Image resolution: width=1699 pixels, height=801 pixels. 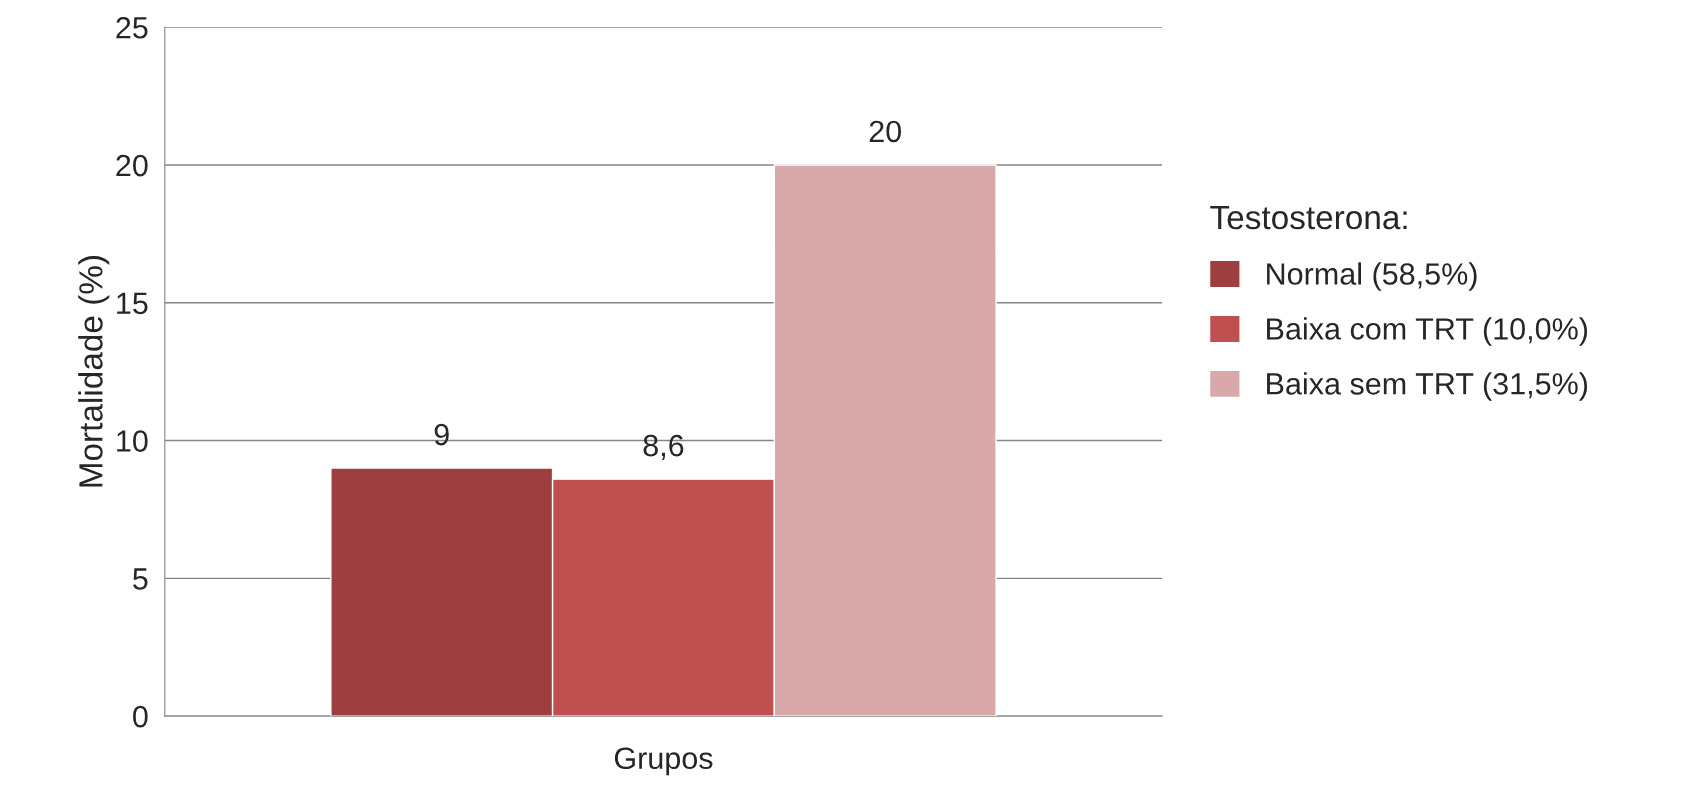 What do you see at coordinates (132, 27) in the screenshot?
I see `y-tick-label: 25` at bounding box center [132, 27].